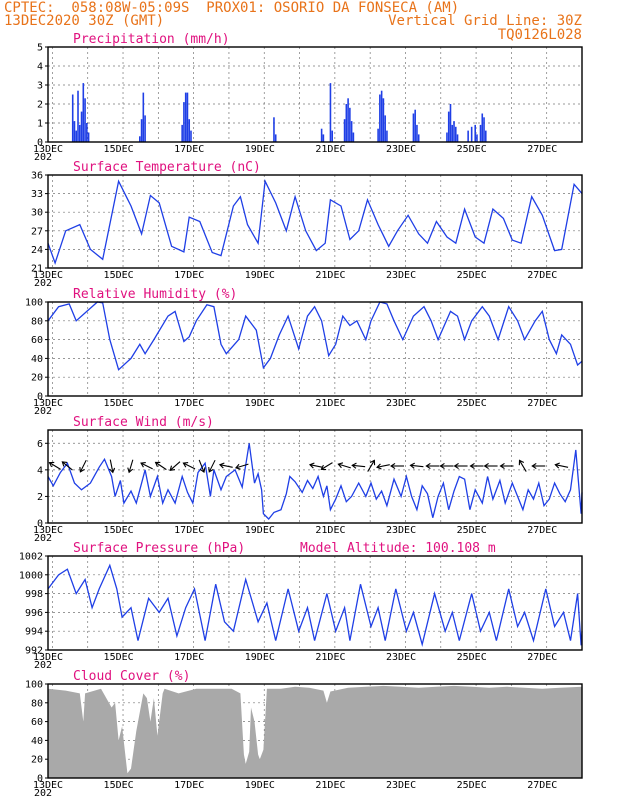 The height and width of the screenshot is (800, 618). Describe the element at coordinates (34, 685) in the screenshot. I see `y-tick-label: 100` at that location.